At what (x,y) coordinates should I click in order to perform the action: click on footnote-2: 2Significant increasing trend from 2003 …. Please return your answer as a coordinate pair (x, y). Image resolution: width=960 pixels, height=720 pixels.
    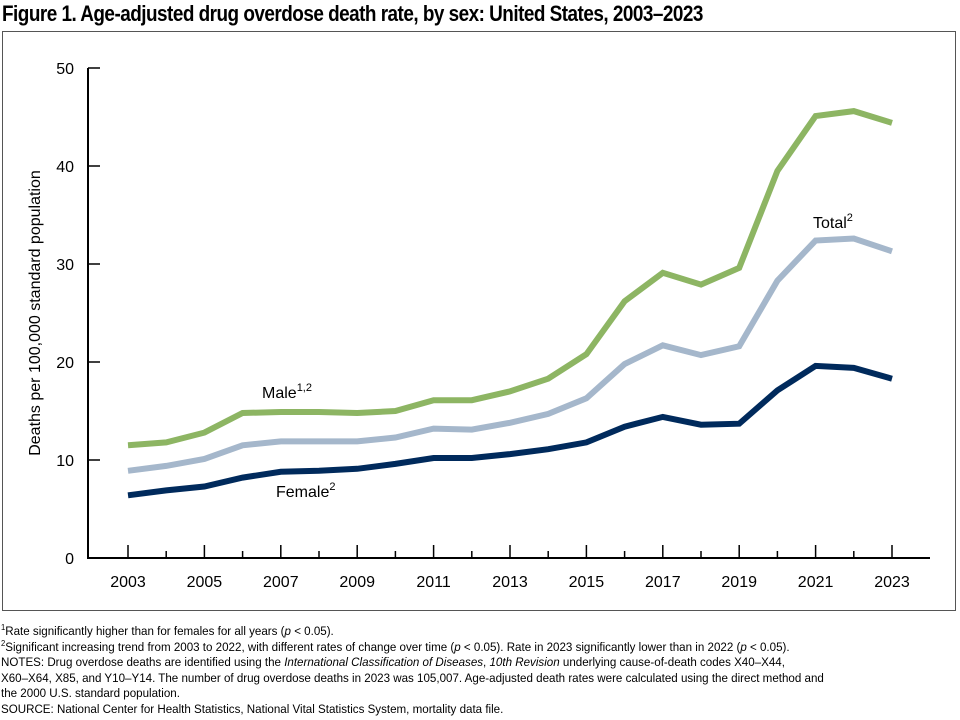
    Looking at the image, I should click on (456, 647).